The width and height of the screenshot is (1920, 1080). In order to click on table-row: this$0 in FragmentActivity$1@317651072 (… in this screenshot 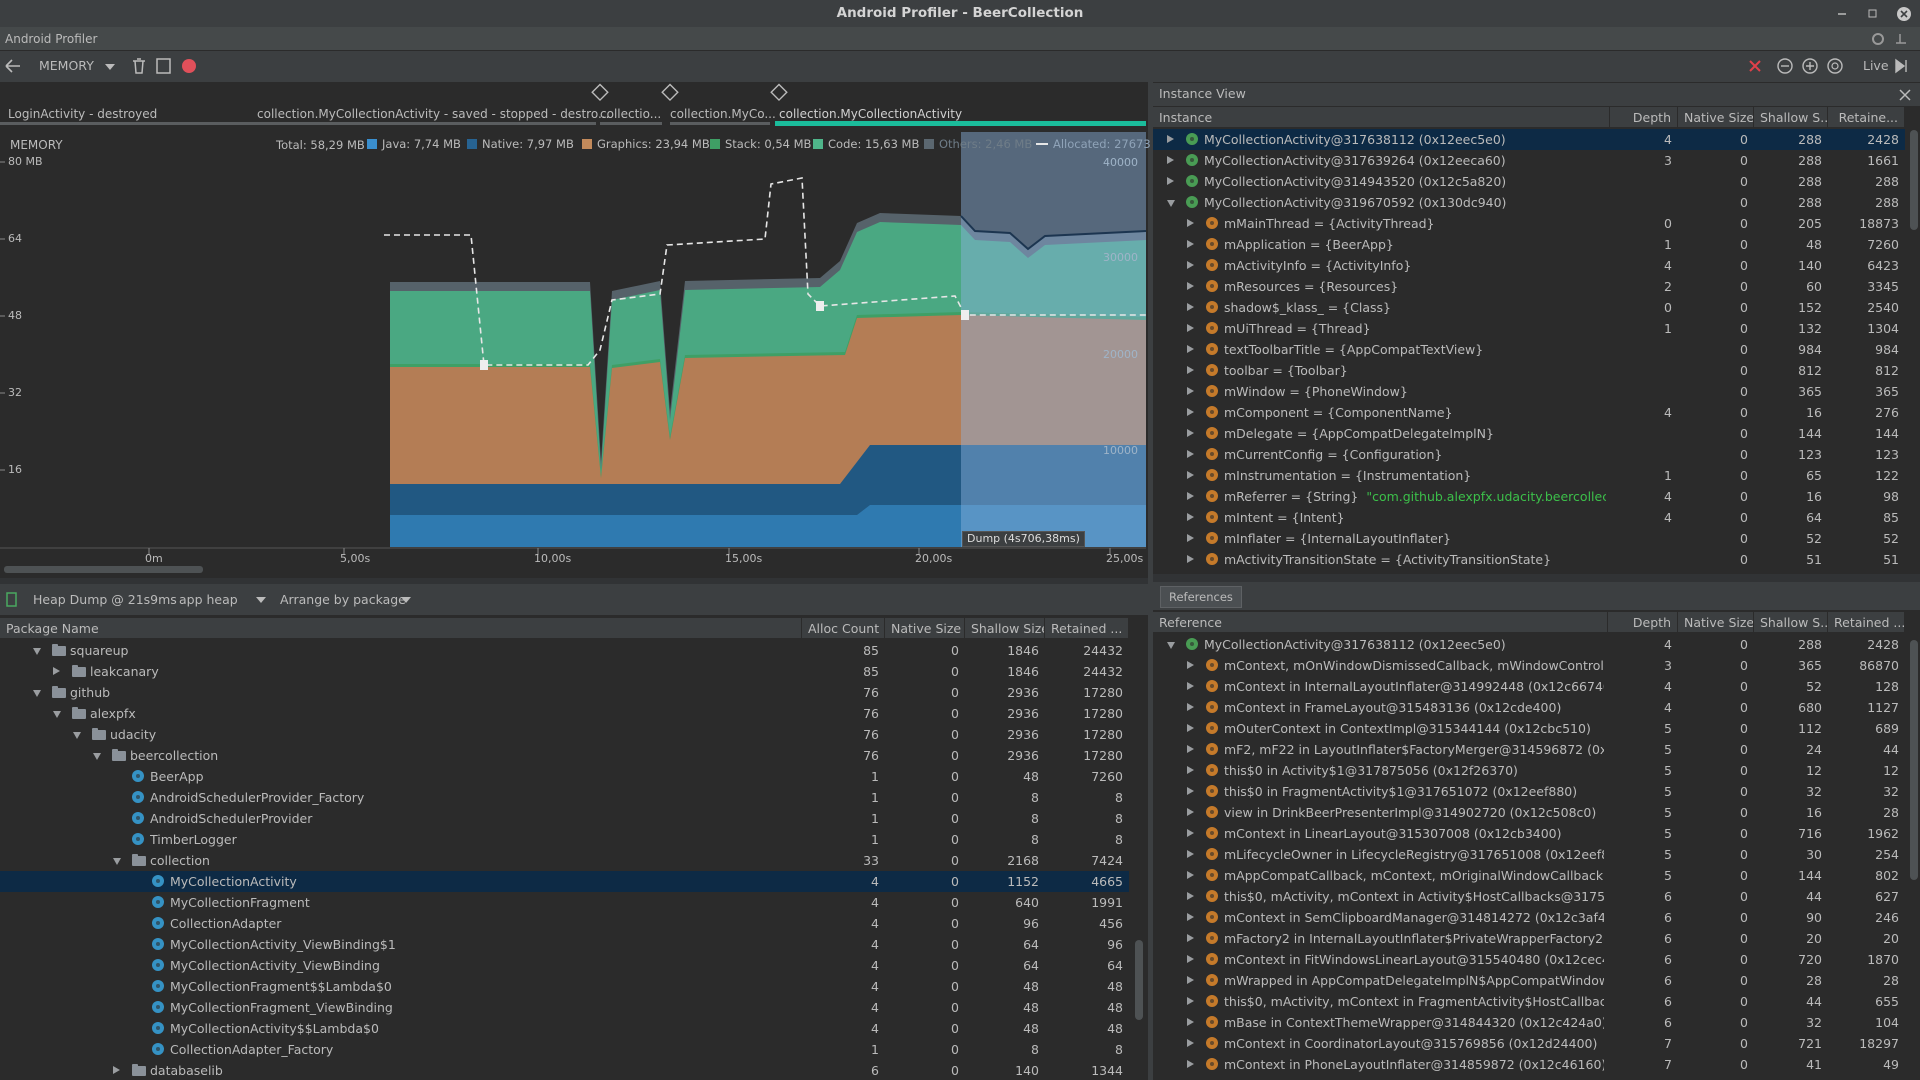, I will do `click(1529, 791)`.